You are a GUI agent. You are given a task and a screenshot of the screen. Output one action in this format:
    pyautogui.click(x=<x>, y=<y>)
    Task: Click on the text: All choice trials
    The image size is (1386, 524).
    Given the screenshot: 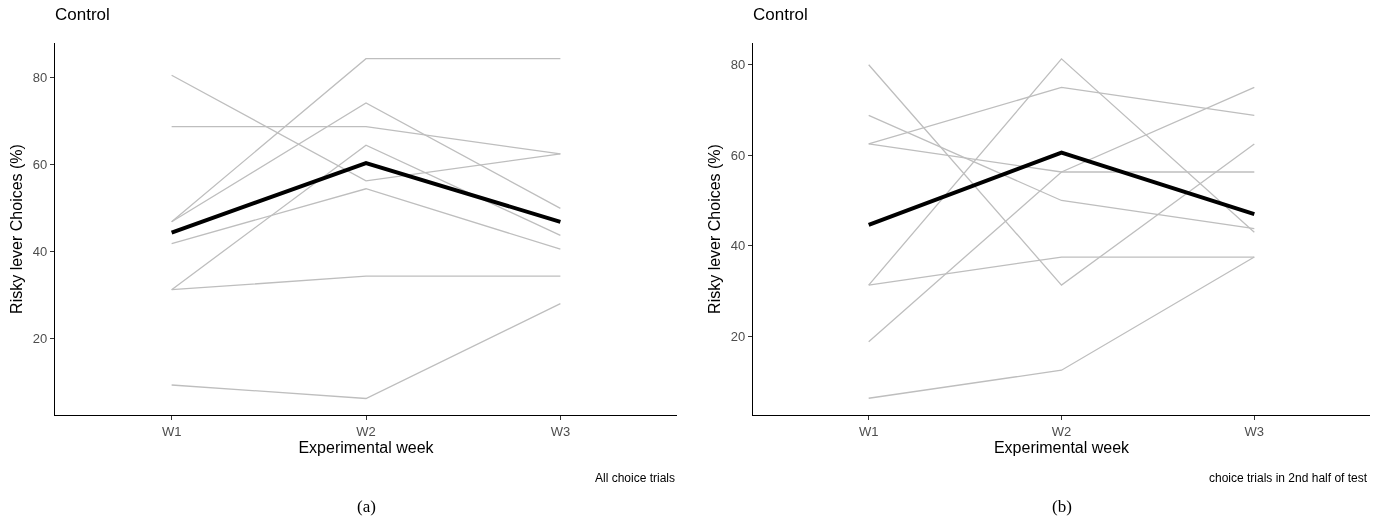 What is the action you would take?
    pyautogui.click(x=635, y=478)
    